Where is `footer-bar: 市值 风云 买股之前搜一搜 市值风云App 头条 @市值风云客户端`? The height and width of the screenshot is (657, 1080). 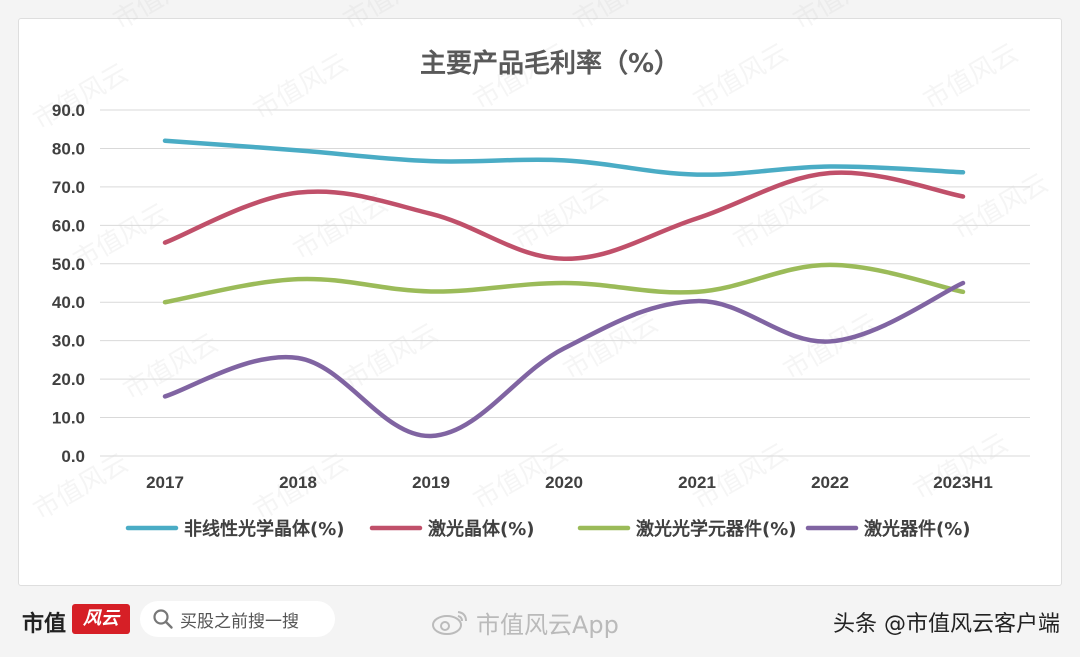
footer-bar: 市值 风云 买股之前搜一搜 市值风云App 头条 @市值风云客户端 is located at coordinates (540, 626).